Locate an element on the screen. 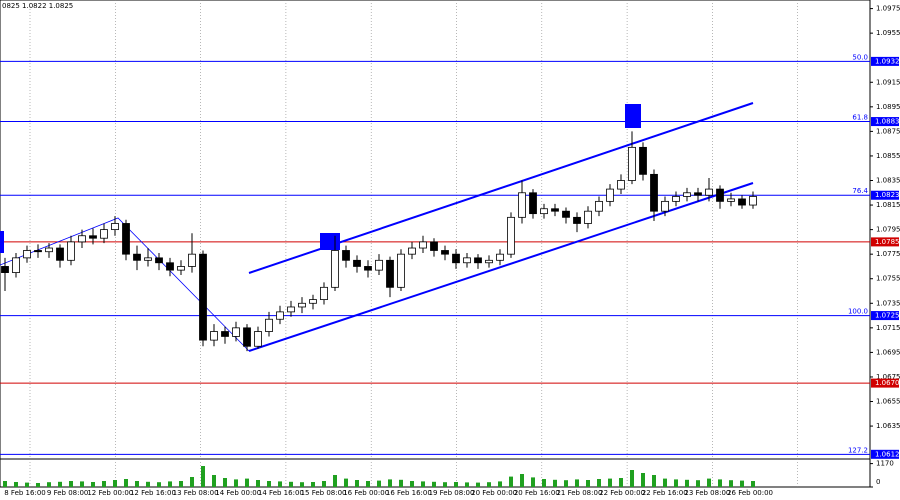  y-tick-label: 1.0795 is located at coordinates (888, 230).